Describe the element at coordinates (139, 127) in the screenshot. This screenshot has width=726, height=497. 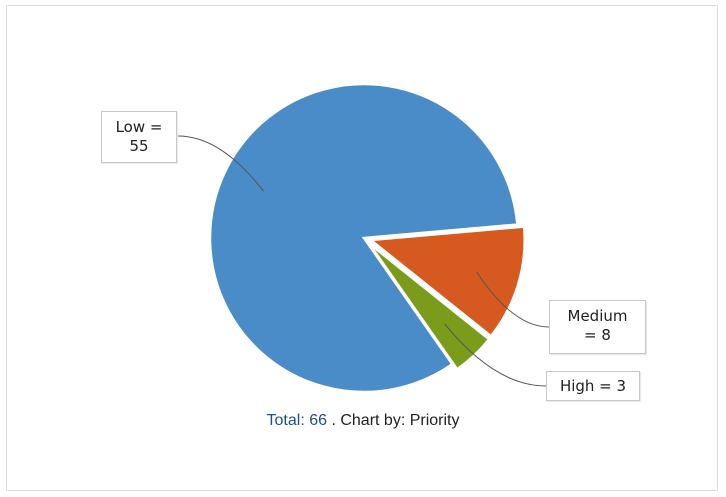
I see `label-low-line1: Low =` at that location.